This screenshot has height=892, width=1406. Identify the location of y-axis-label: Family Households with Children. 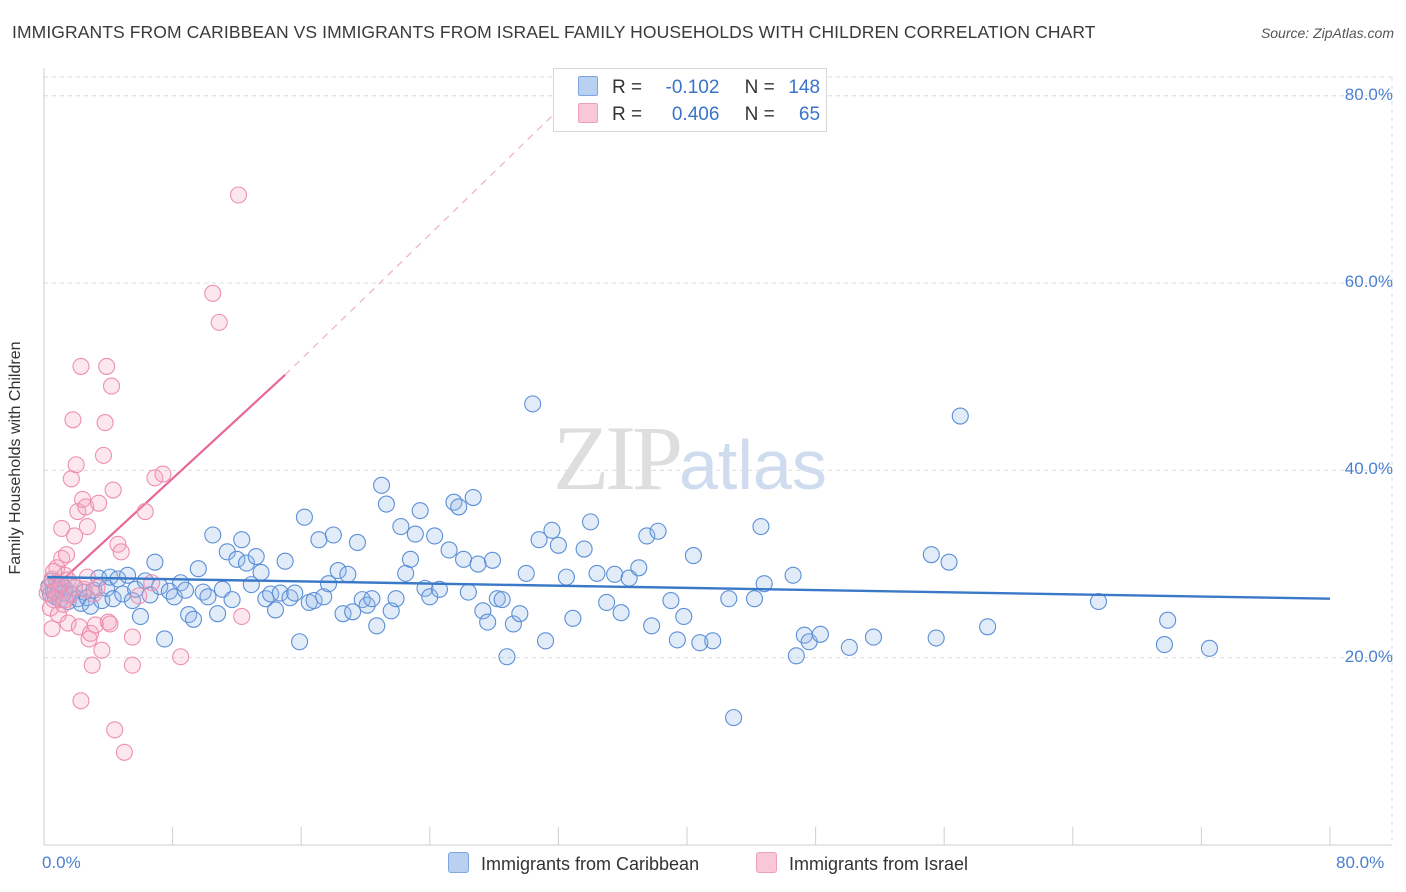
(15, 458).